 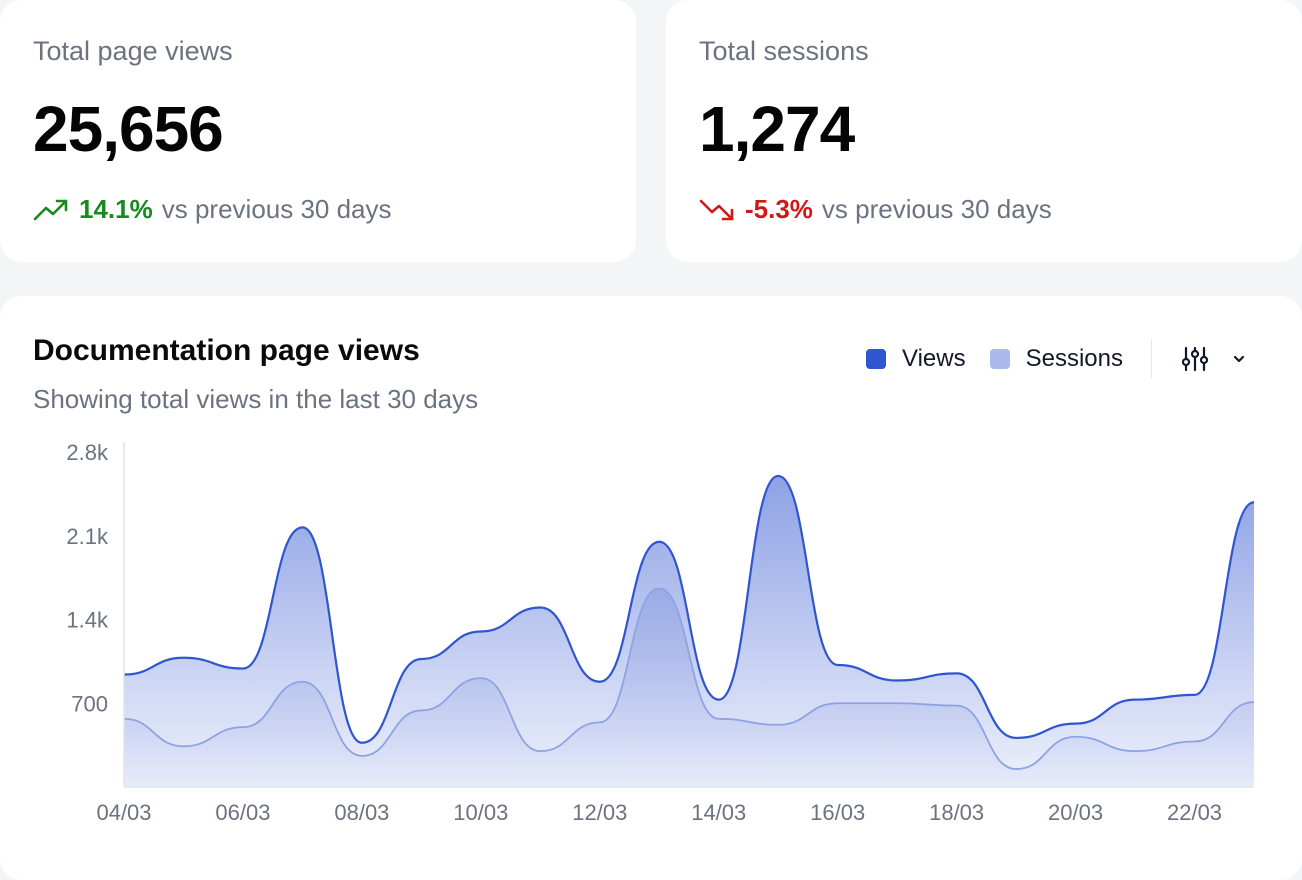 I want to click on x-tick-label: 06/03, so click(x=242, y=812).